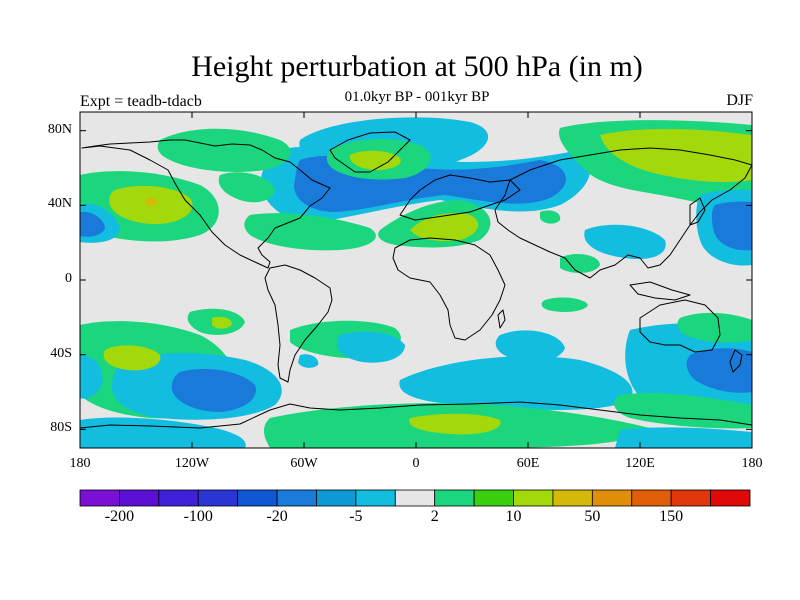 The width and height of the screenshot is (800, 600). Describe the element at coordinates (714, 327) in the screenshot. I see `contour-nz-green` at that location.